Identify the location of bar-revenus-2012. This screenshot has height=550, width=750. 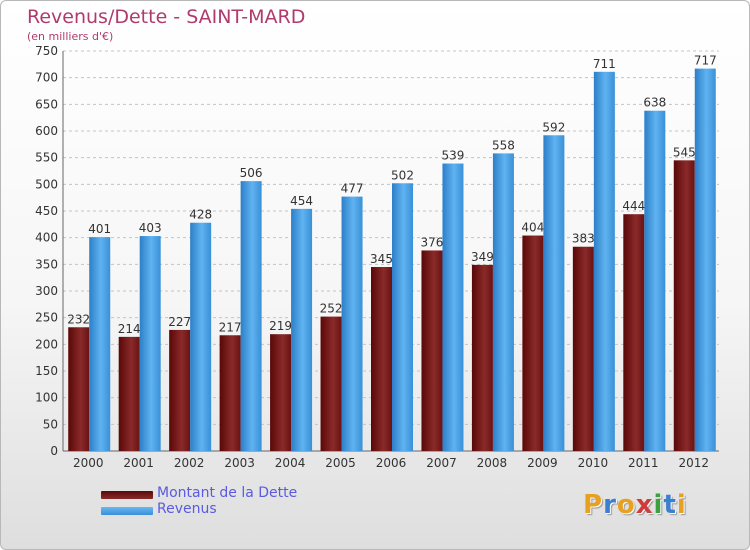
(705, 259).